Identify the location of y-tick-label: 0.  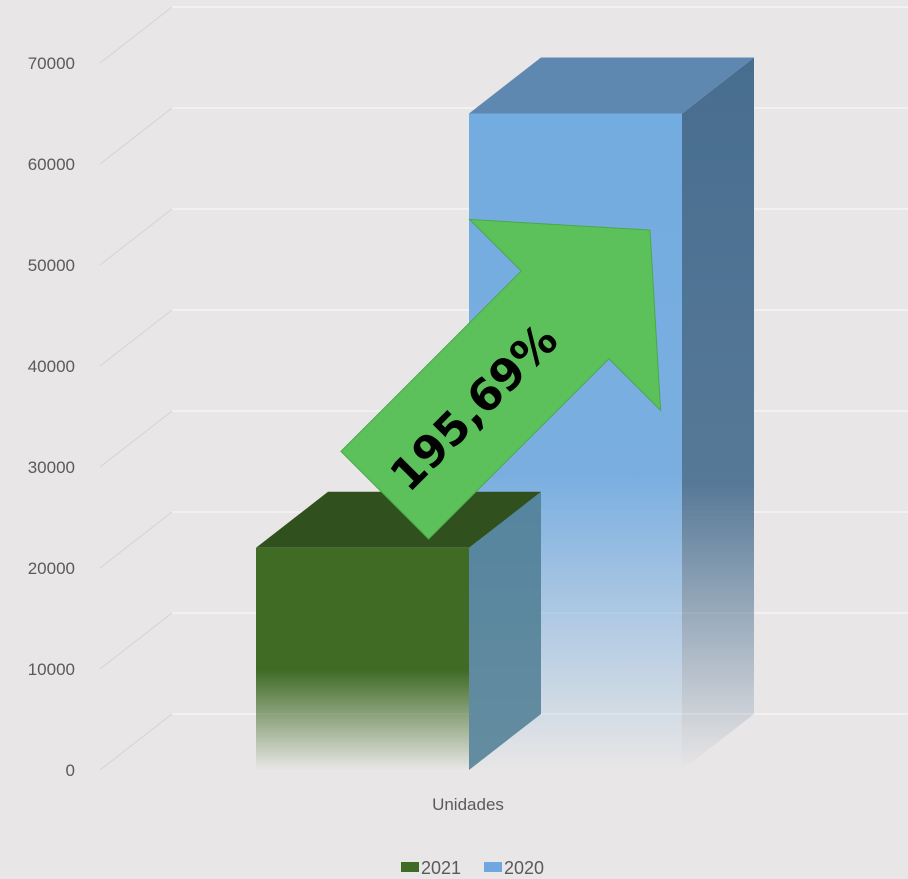
(70, 770).